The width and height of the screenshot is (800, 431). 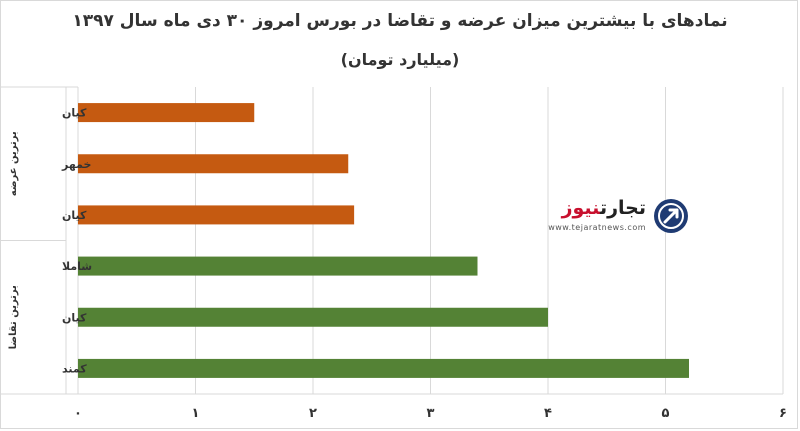 What do you see at coordinates (431, 413) in the screenshot?
I see `x-tick-label: ۳` at bounding box center [431, 413].